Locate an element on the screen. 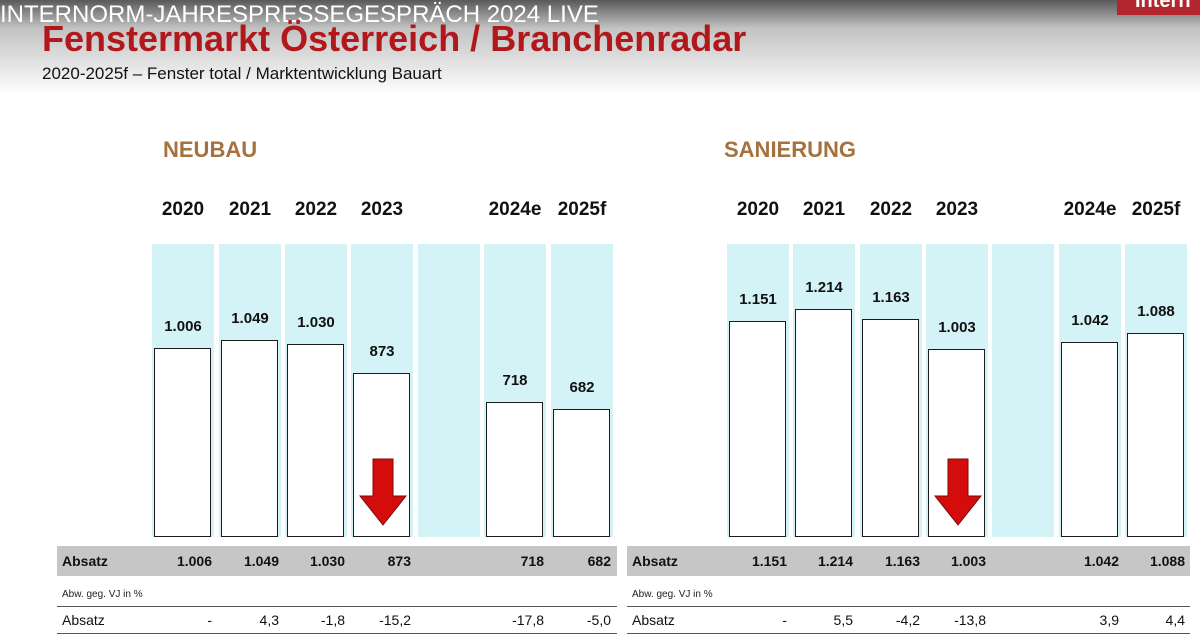 The height and width of the screenshot is (637, 1200). bar-value-label: 1.006 is located at coordinates (183, 327).